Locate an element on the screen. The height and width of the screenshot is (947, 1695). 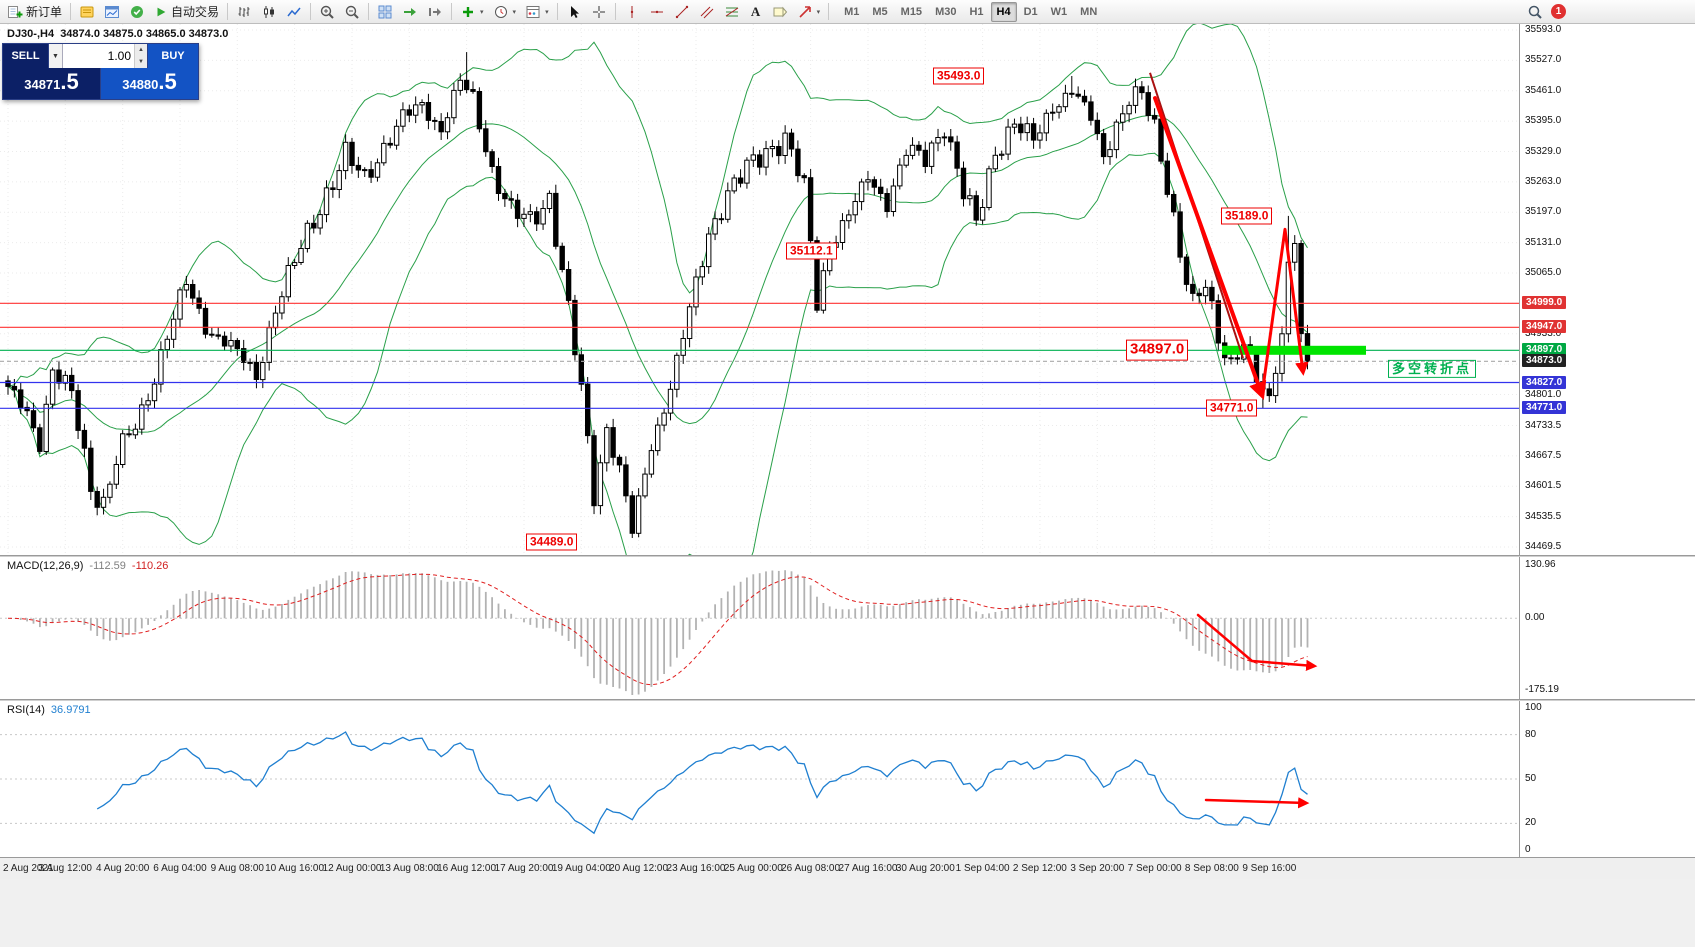
buy-price: 34880 .5 is located at coordinates (149, 83).